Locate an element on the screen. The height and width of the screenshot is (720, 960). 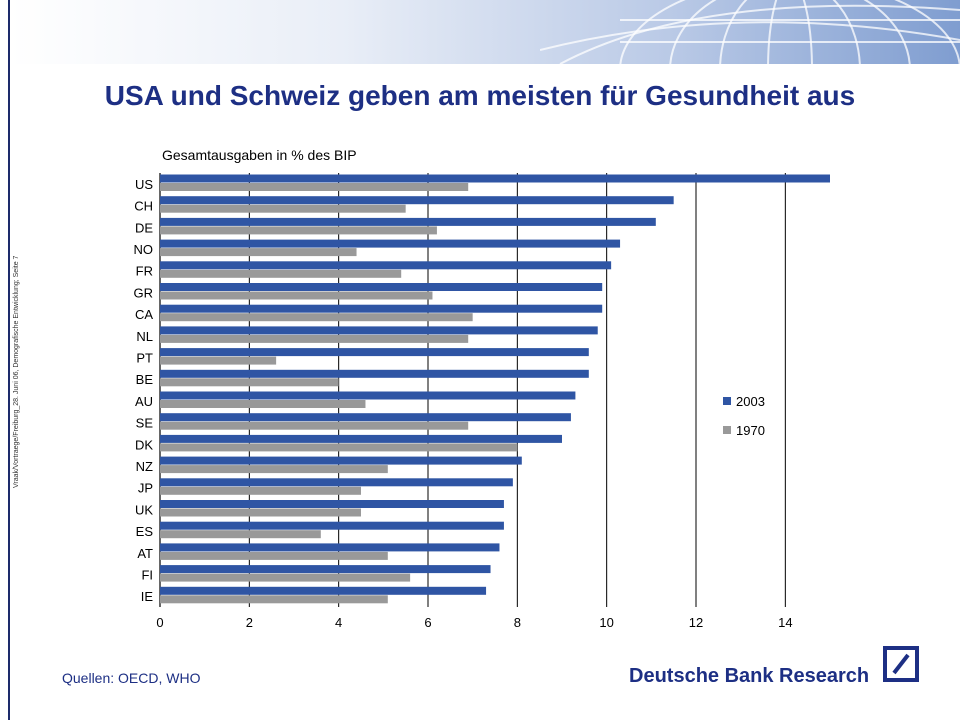
bar-2003-AU is located at coordinates (368, 395).